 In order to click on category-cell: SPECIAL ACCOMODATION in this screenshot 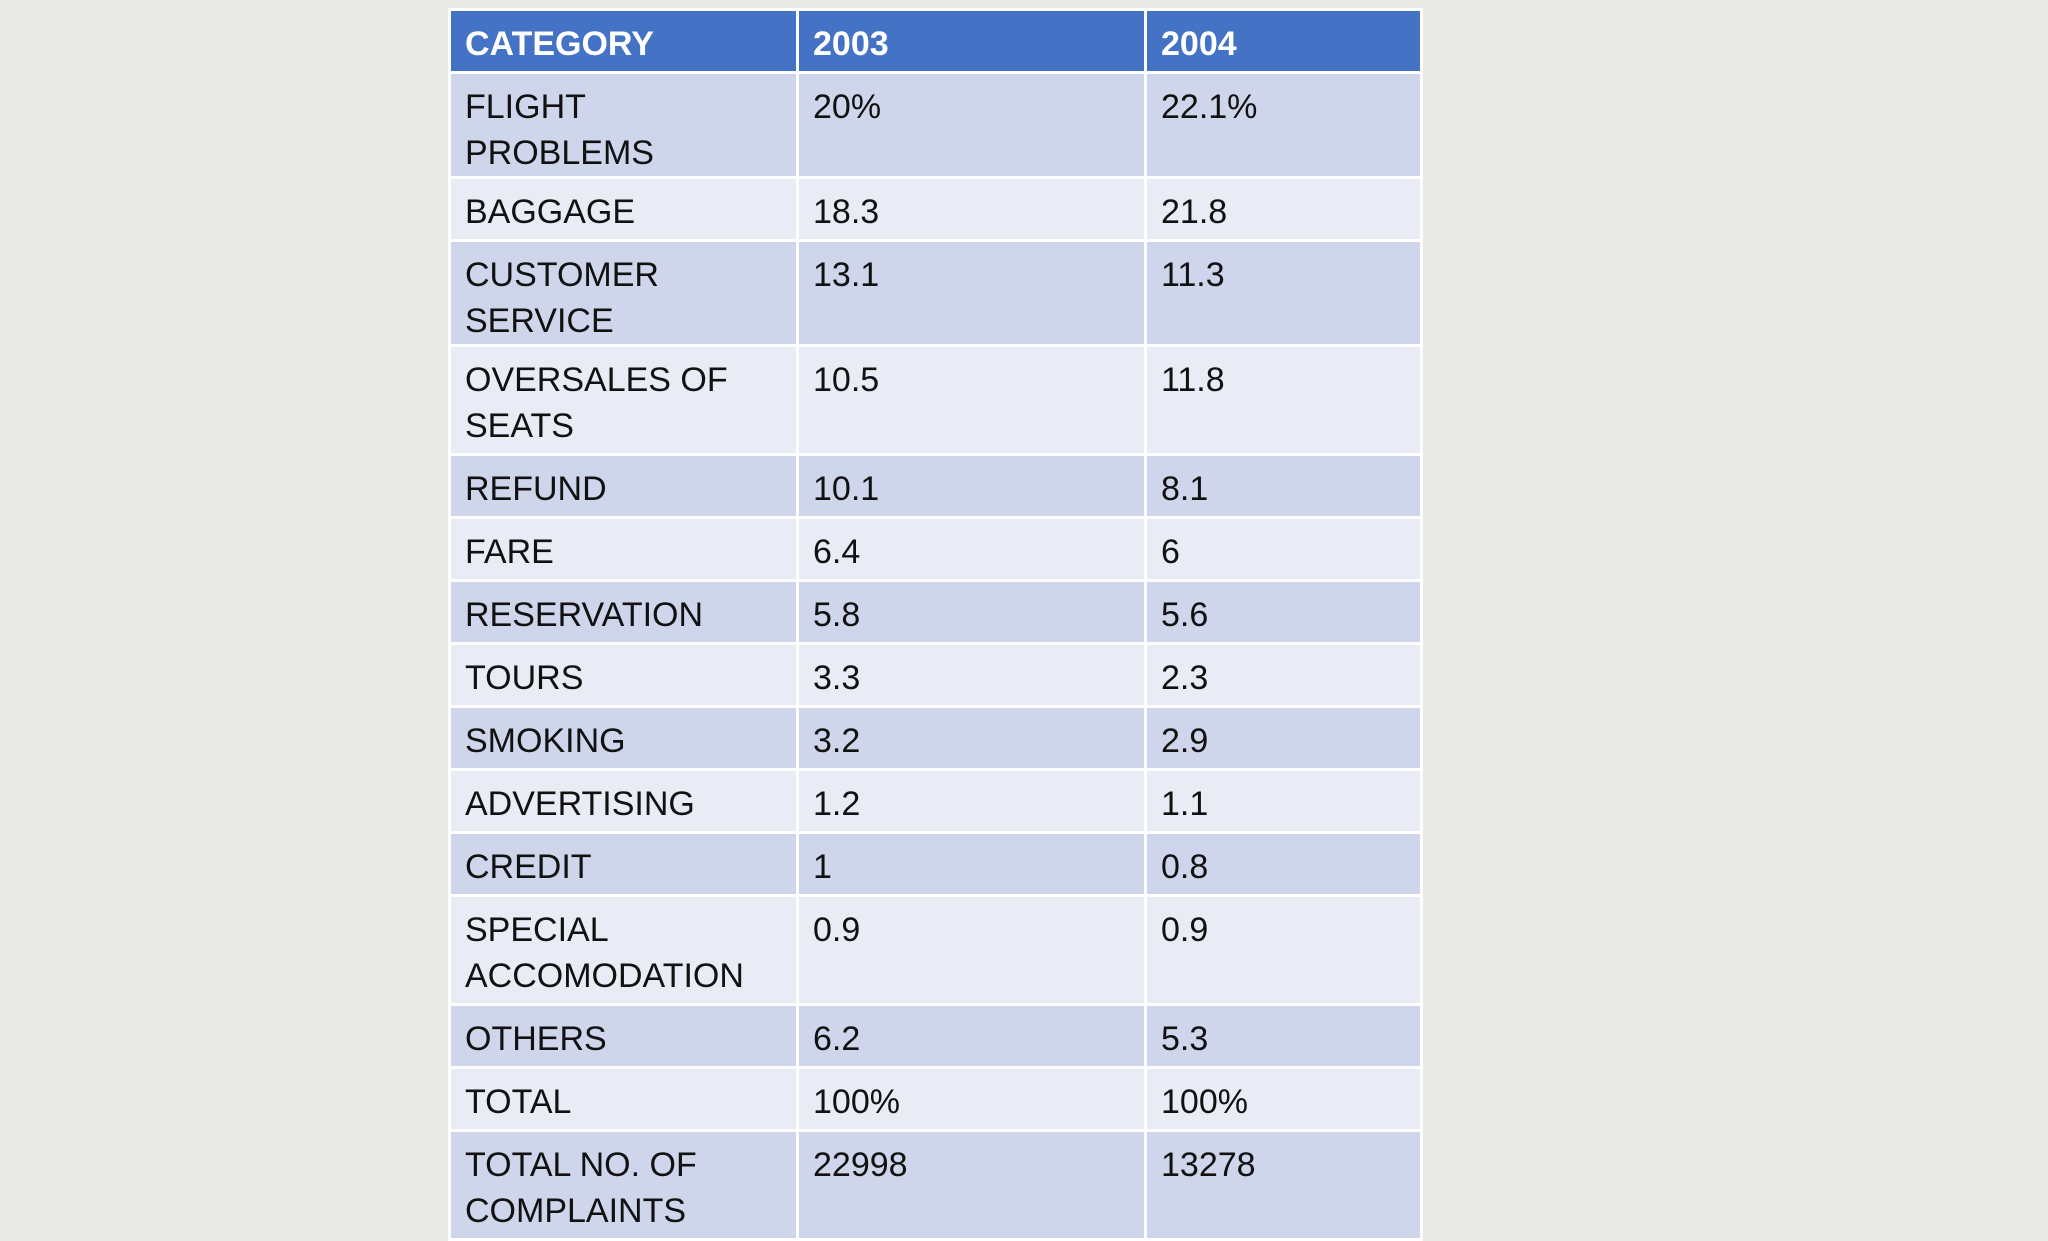, I will do `click(623, 950)`.